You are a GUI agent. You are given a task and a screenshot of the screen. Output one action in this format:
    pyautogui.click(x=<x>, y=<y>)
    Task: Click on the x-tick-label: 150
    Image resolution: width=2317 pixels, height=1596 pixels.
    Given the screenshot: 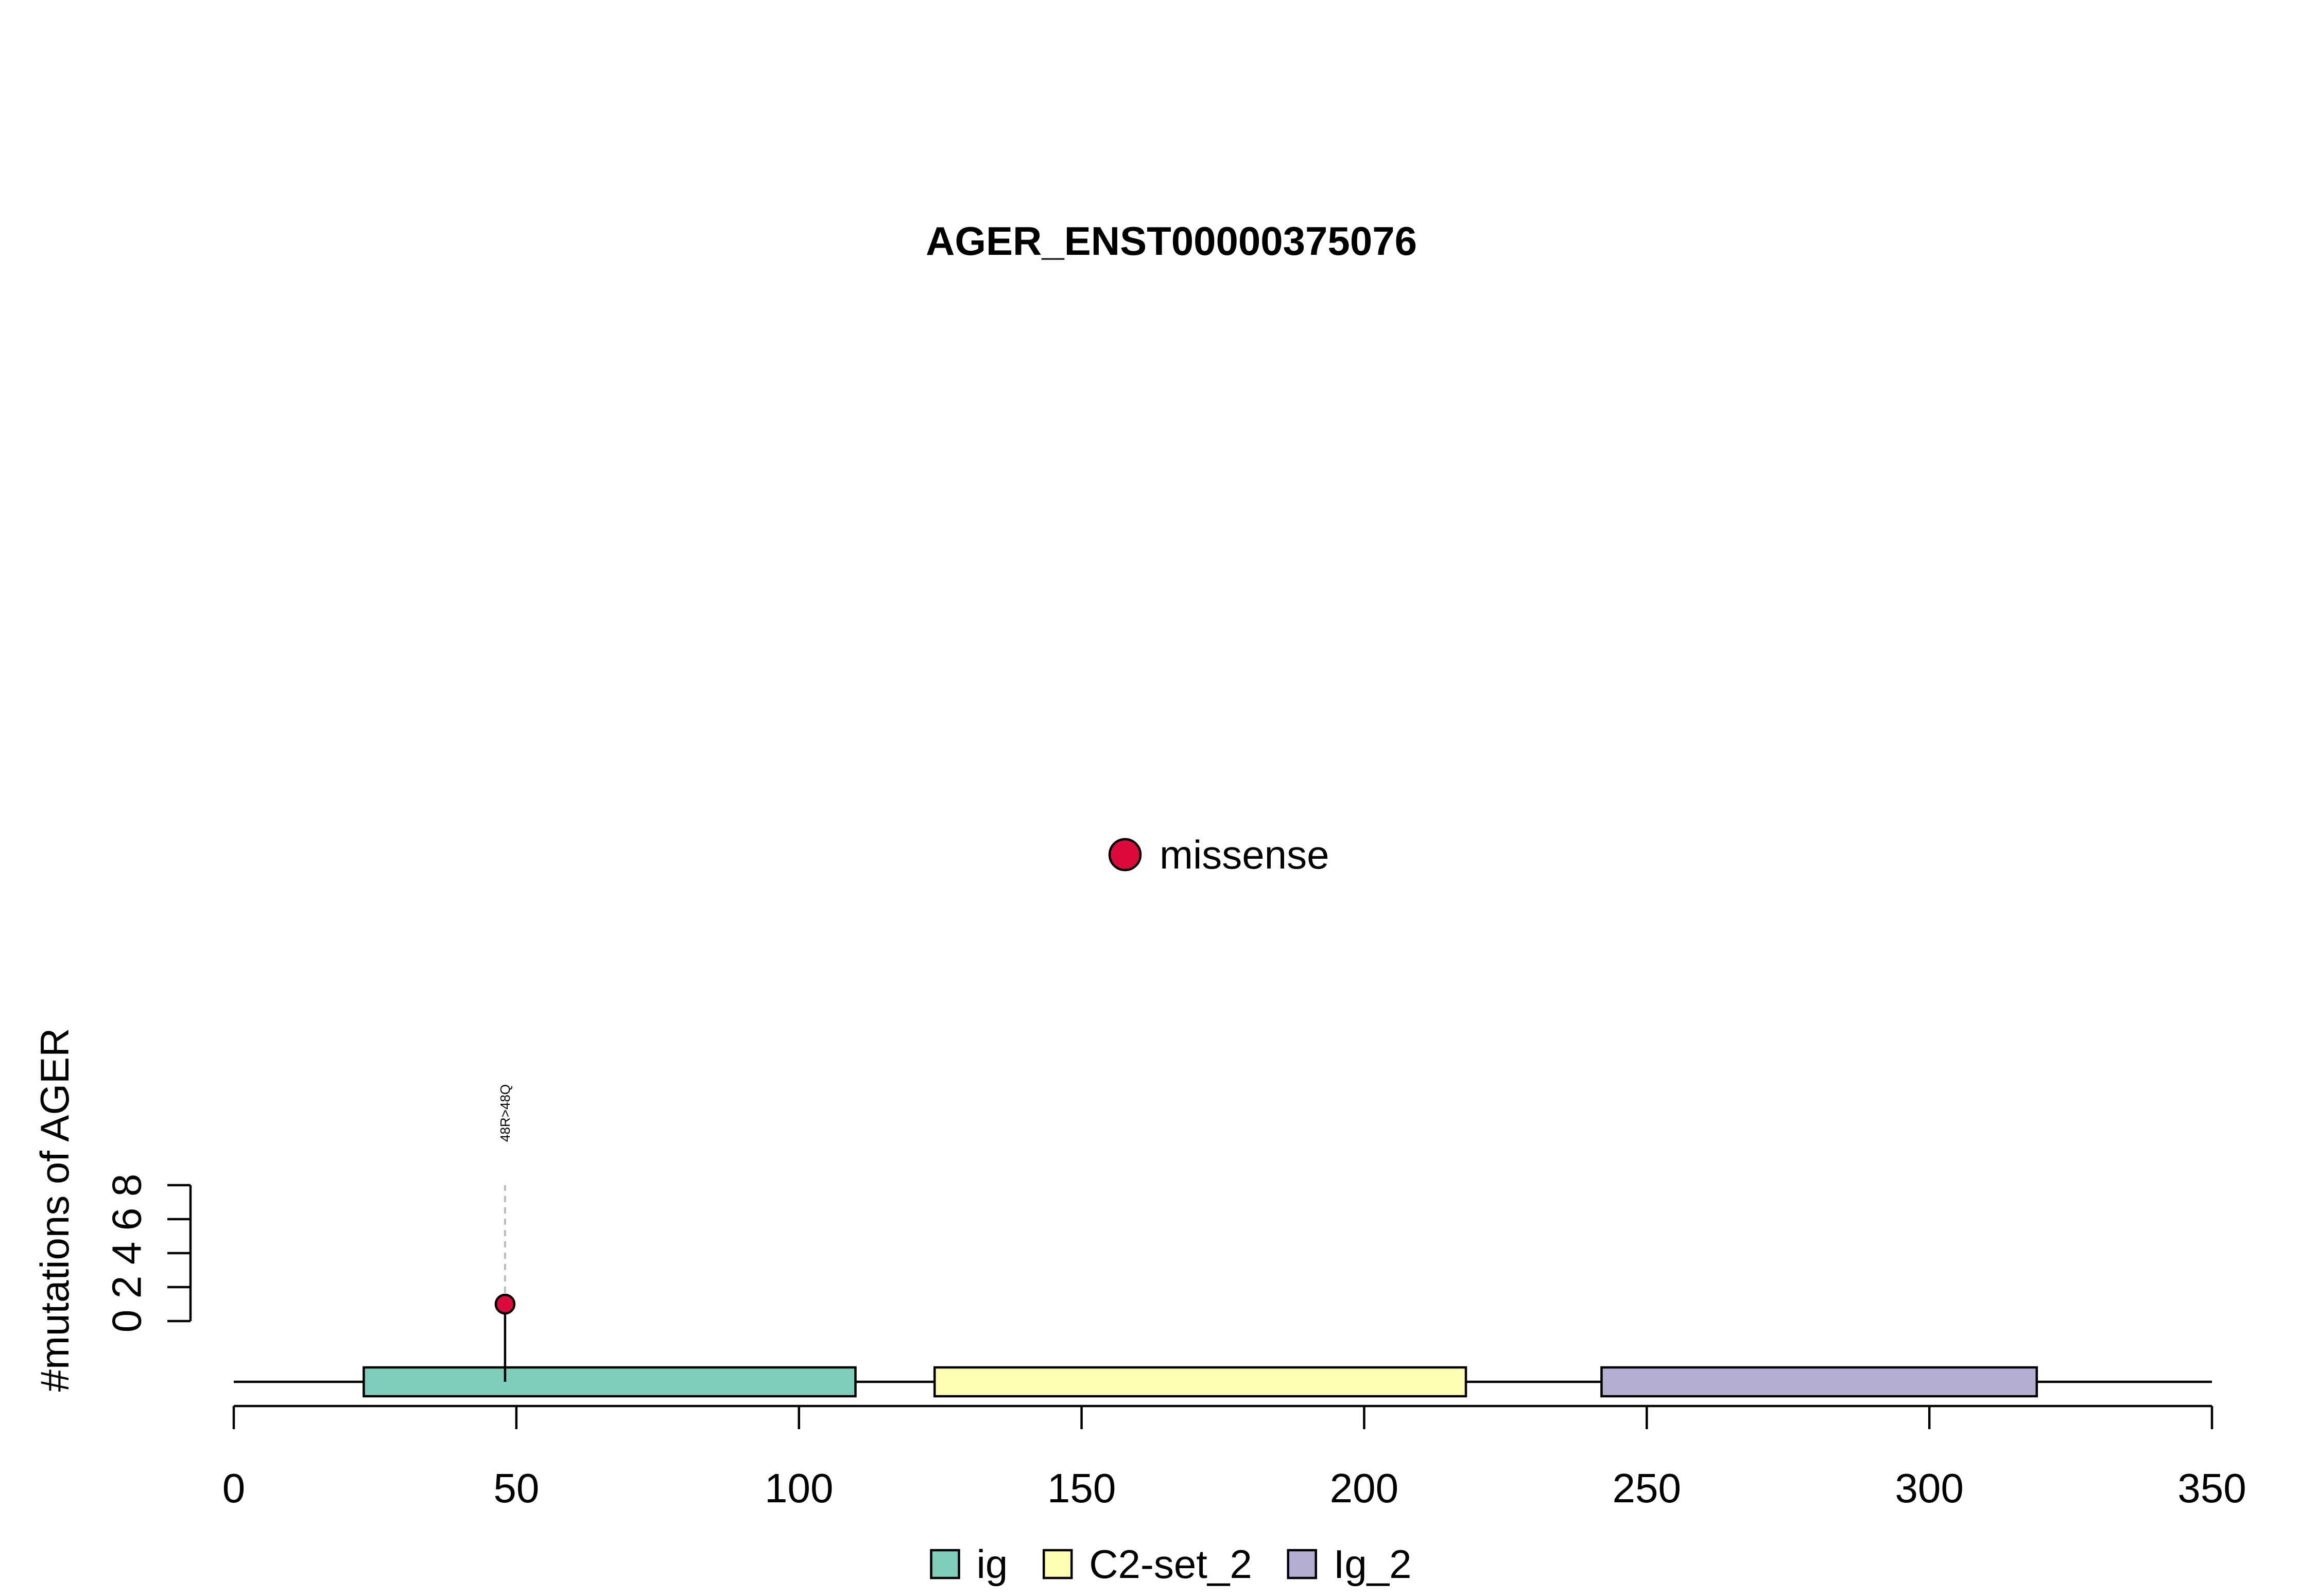 What is the action you would take?
    pyautogui.click(x=1081, y=1488)
    